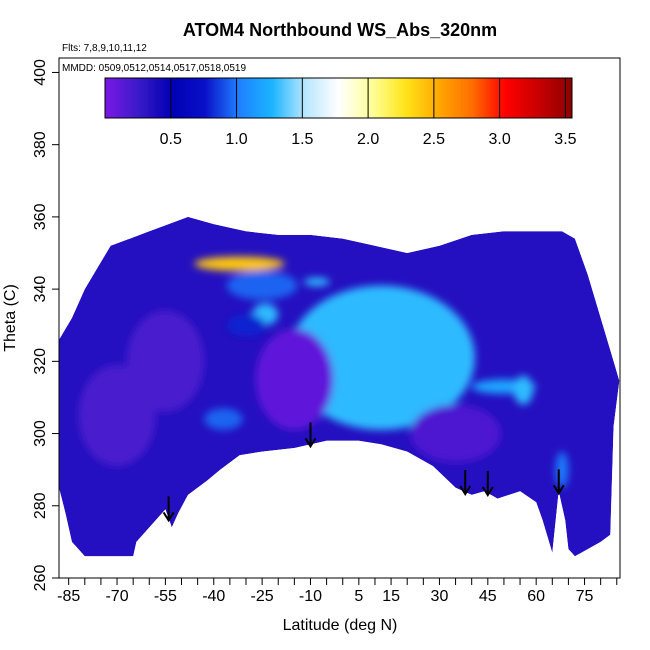 The width and height of the screenshot is (650, 650). I want to click on colorbar-tick-label: 2.0, so click(368, 139).